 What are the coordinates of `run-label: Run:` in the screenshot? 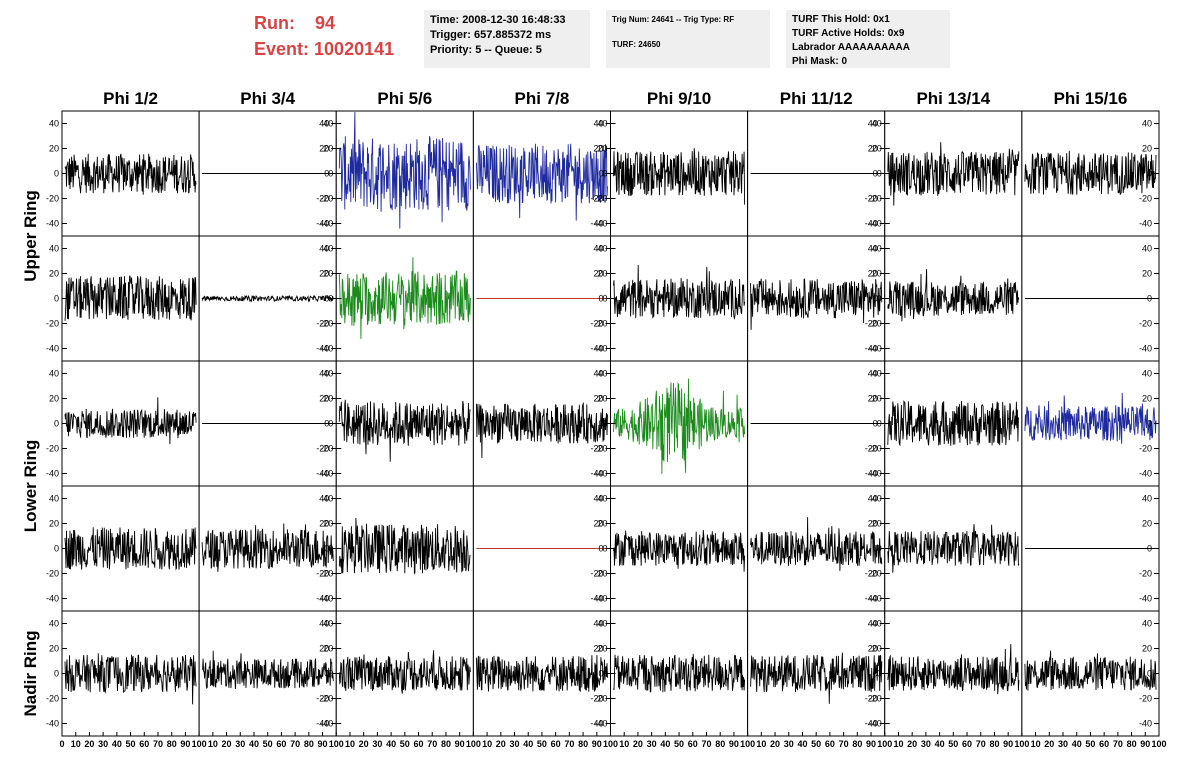 It's located at (274, 23).